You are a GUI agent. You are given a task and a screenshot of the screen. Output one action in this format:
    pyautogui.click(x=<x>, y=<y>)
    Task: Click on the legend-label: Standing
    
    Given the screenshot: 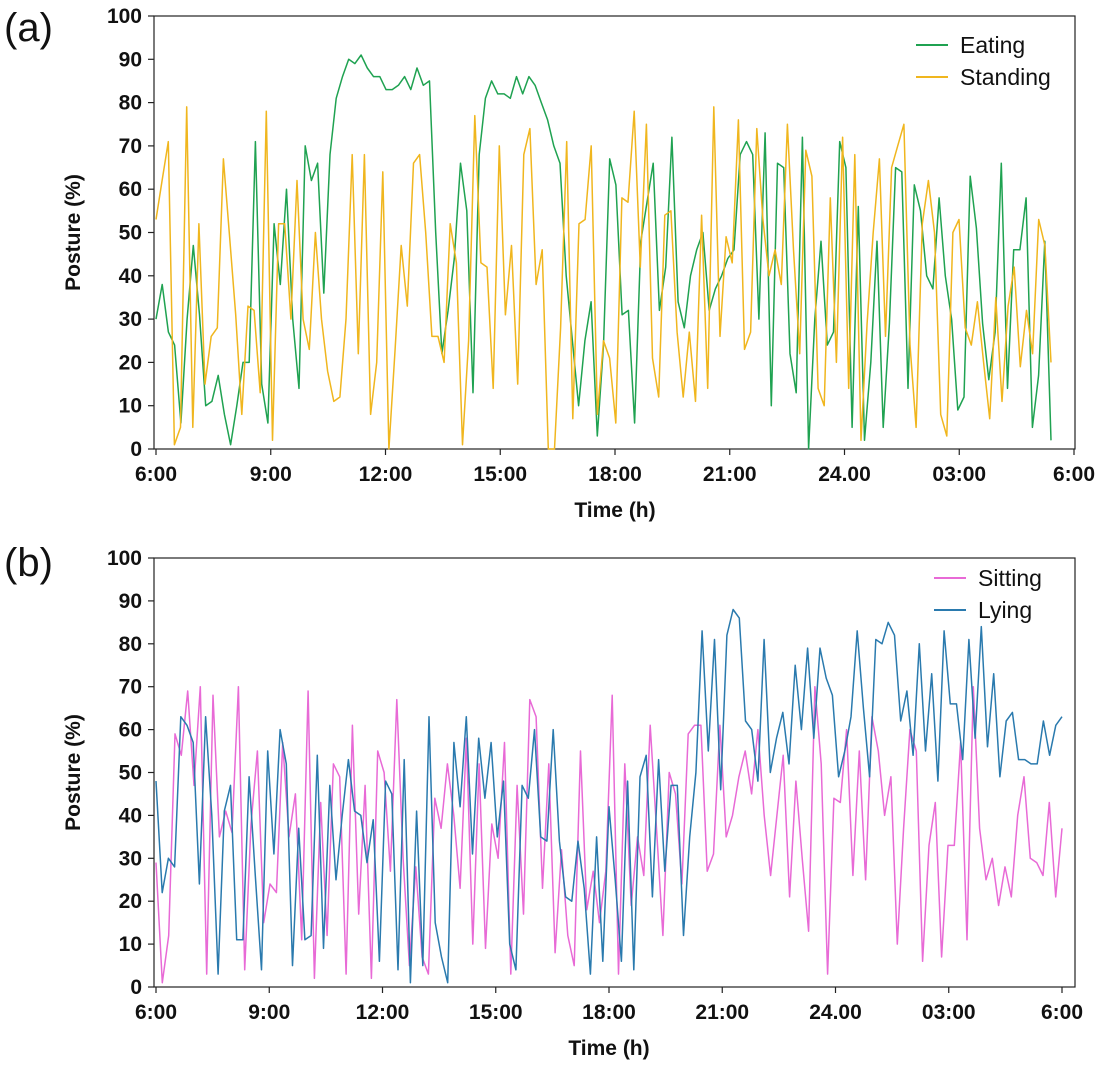 What is the action you would take?
    pyautogui.click(x=1005, y=77)
    